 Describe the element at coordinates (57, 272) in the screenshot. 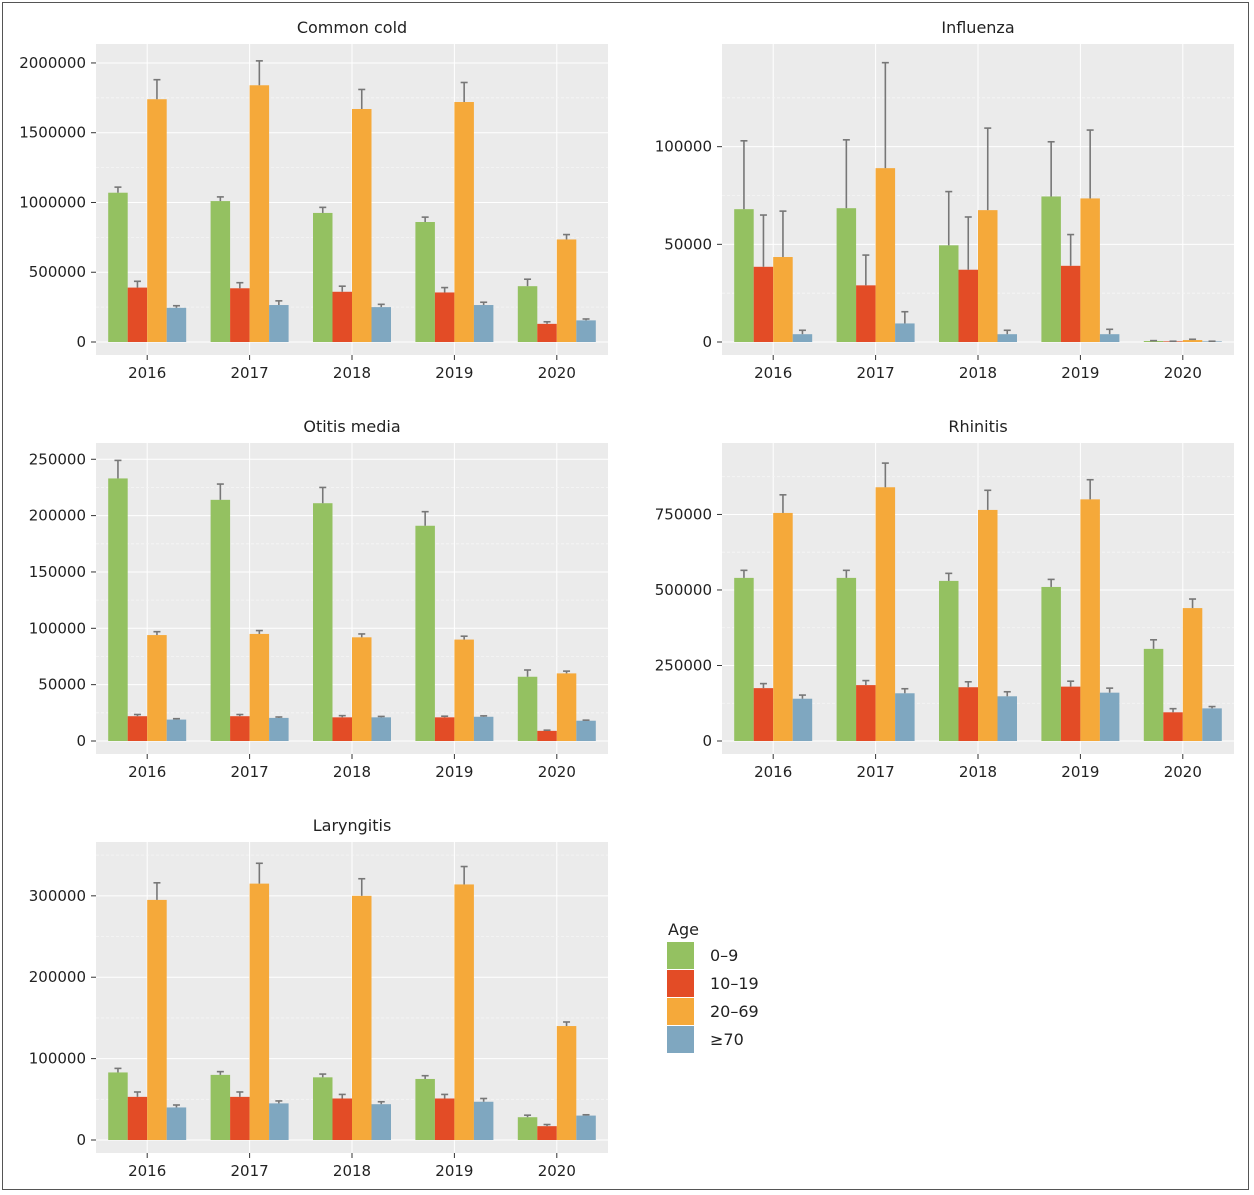

I see `y-tick-label: 500000` at that location.